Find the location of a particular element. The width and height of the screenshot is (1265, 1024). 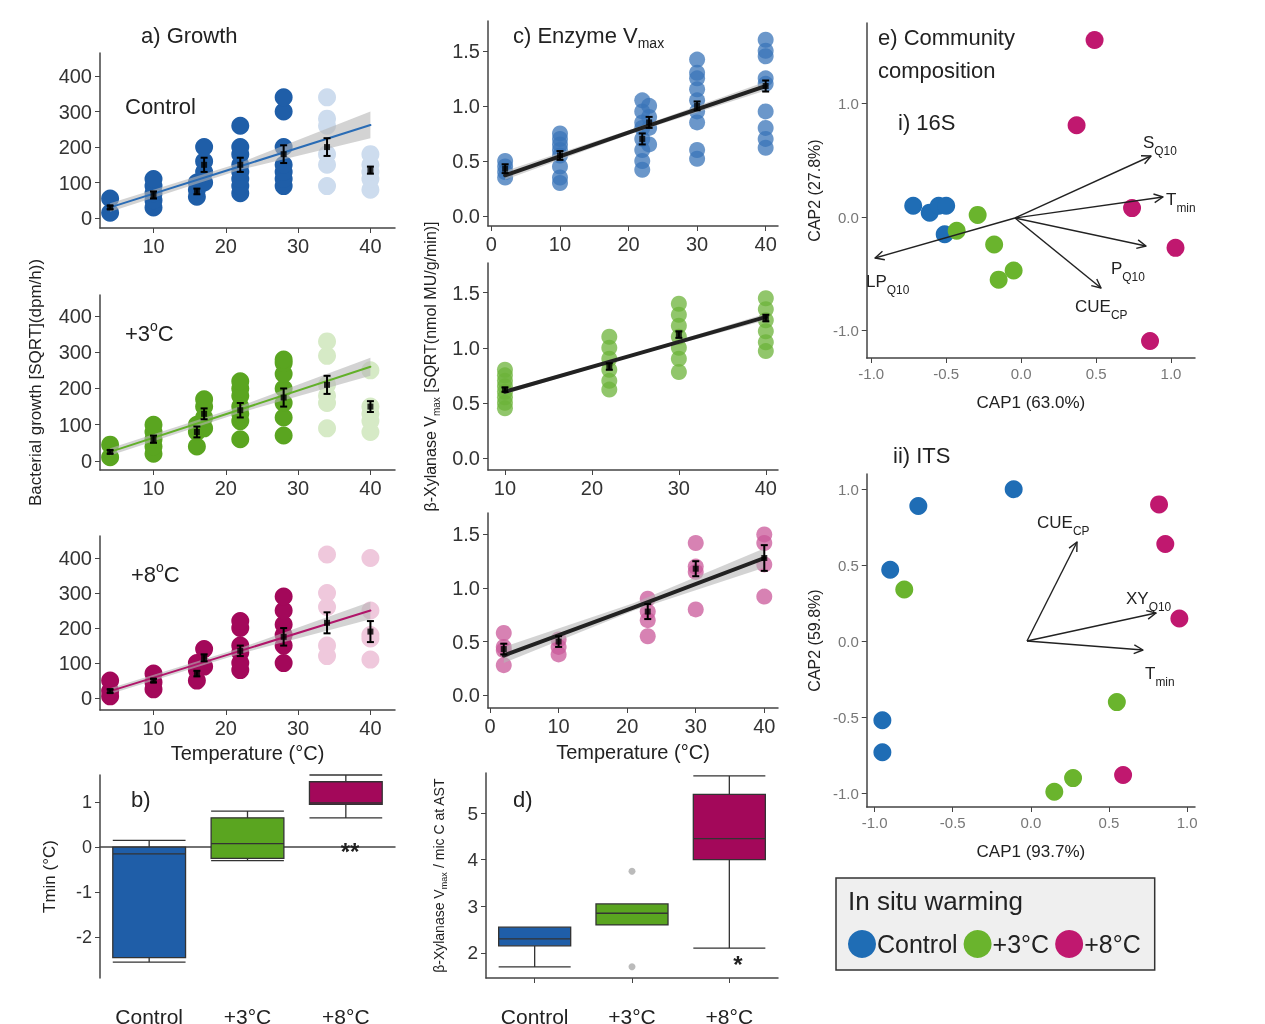

legend-label: +8°C is located at coordinates (1112, 944).